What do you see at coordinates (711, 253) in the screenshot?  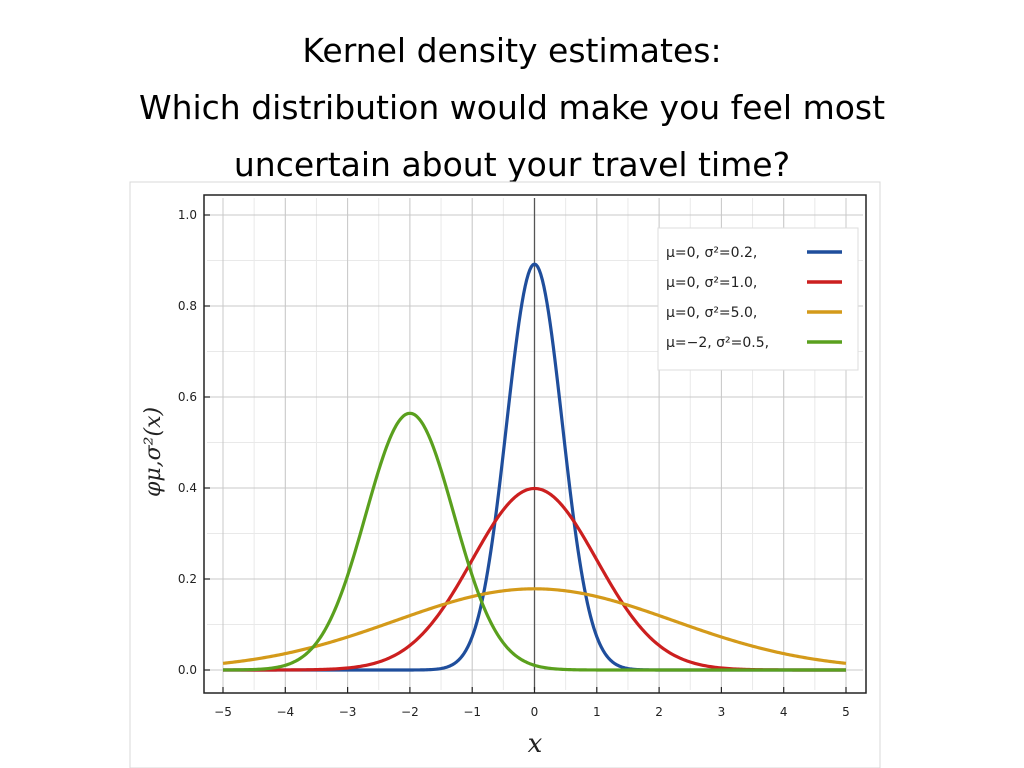 I see `legend-label: μ=0, σ²=0.2,` at bounding box center [711, 253].